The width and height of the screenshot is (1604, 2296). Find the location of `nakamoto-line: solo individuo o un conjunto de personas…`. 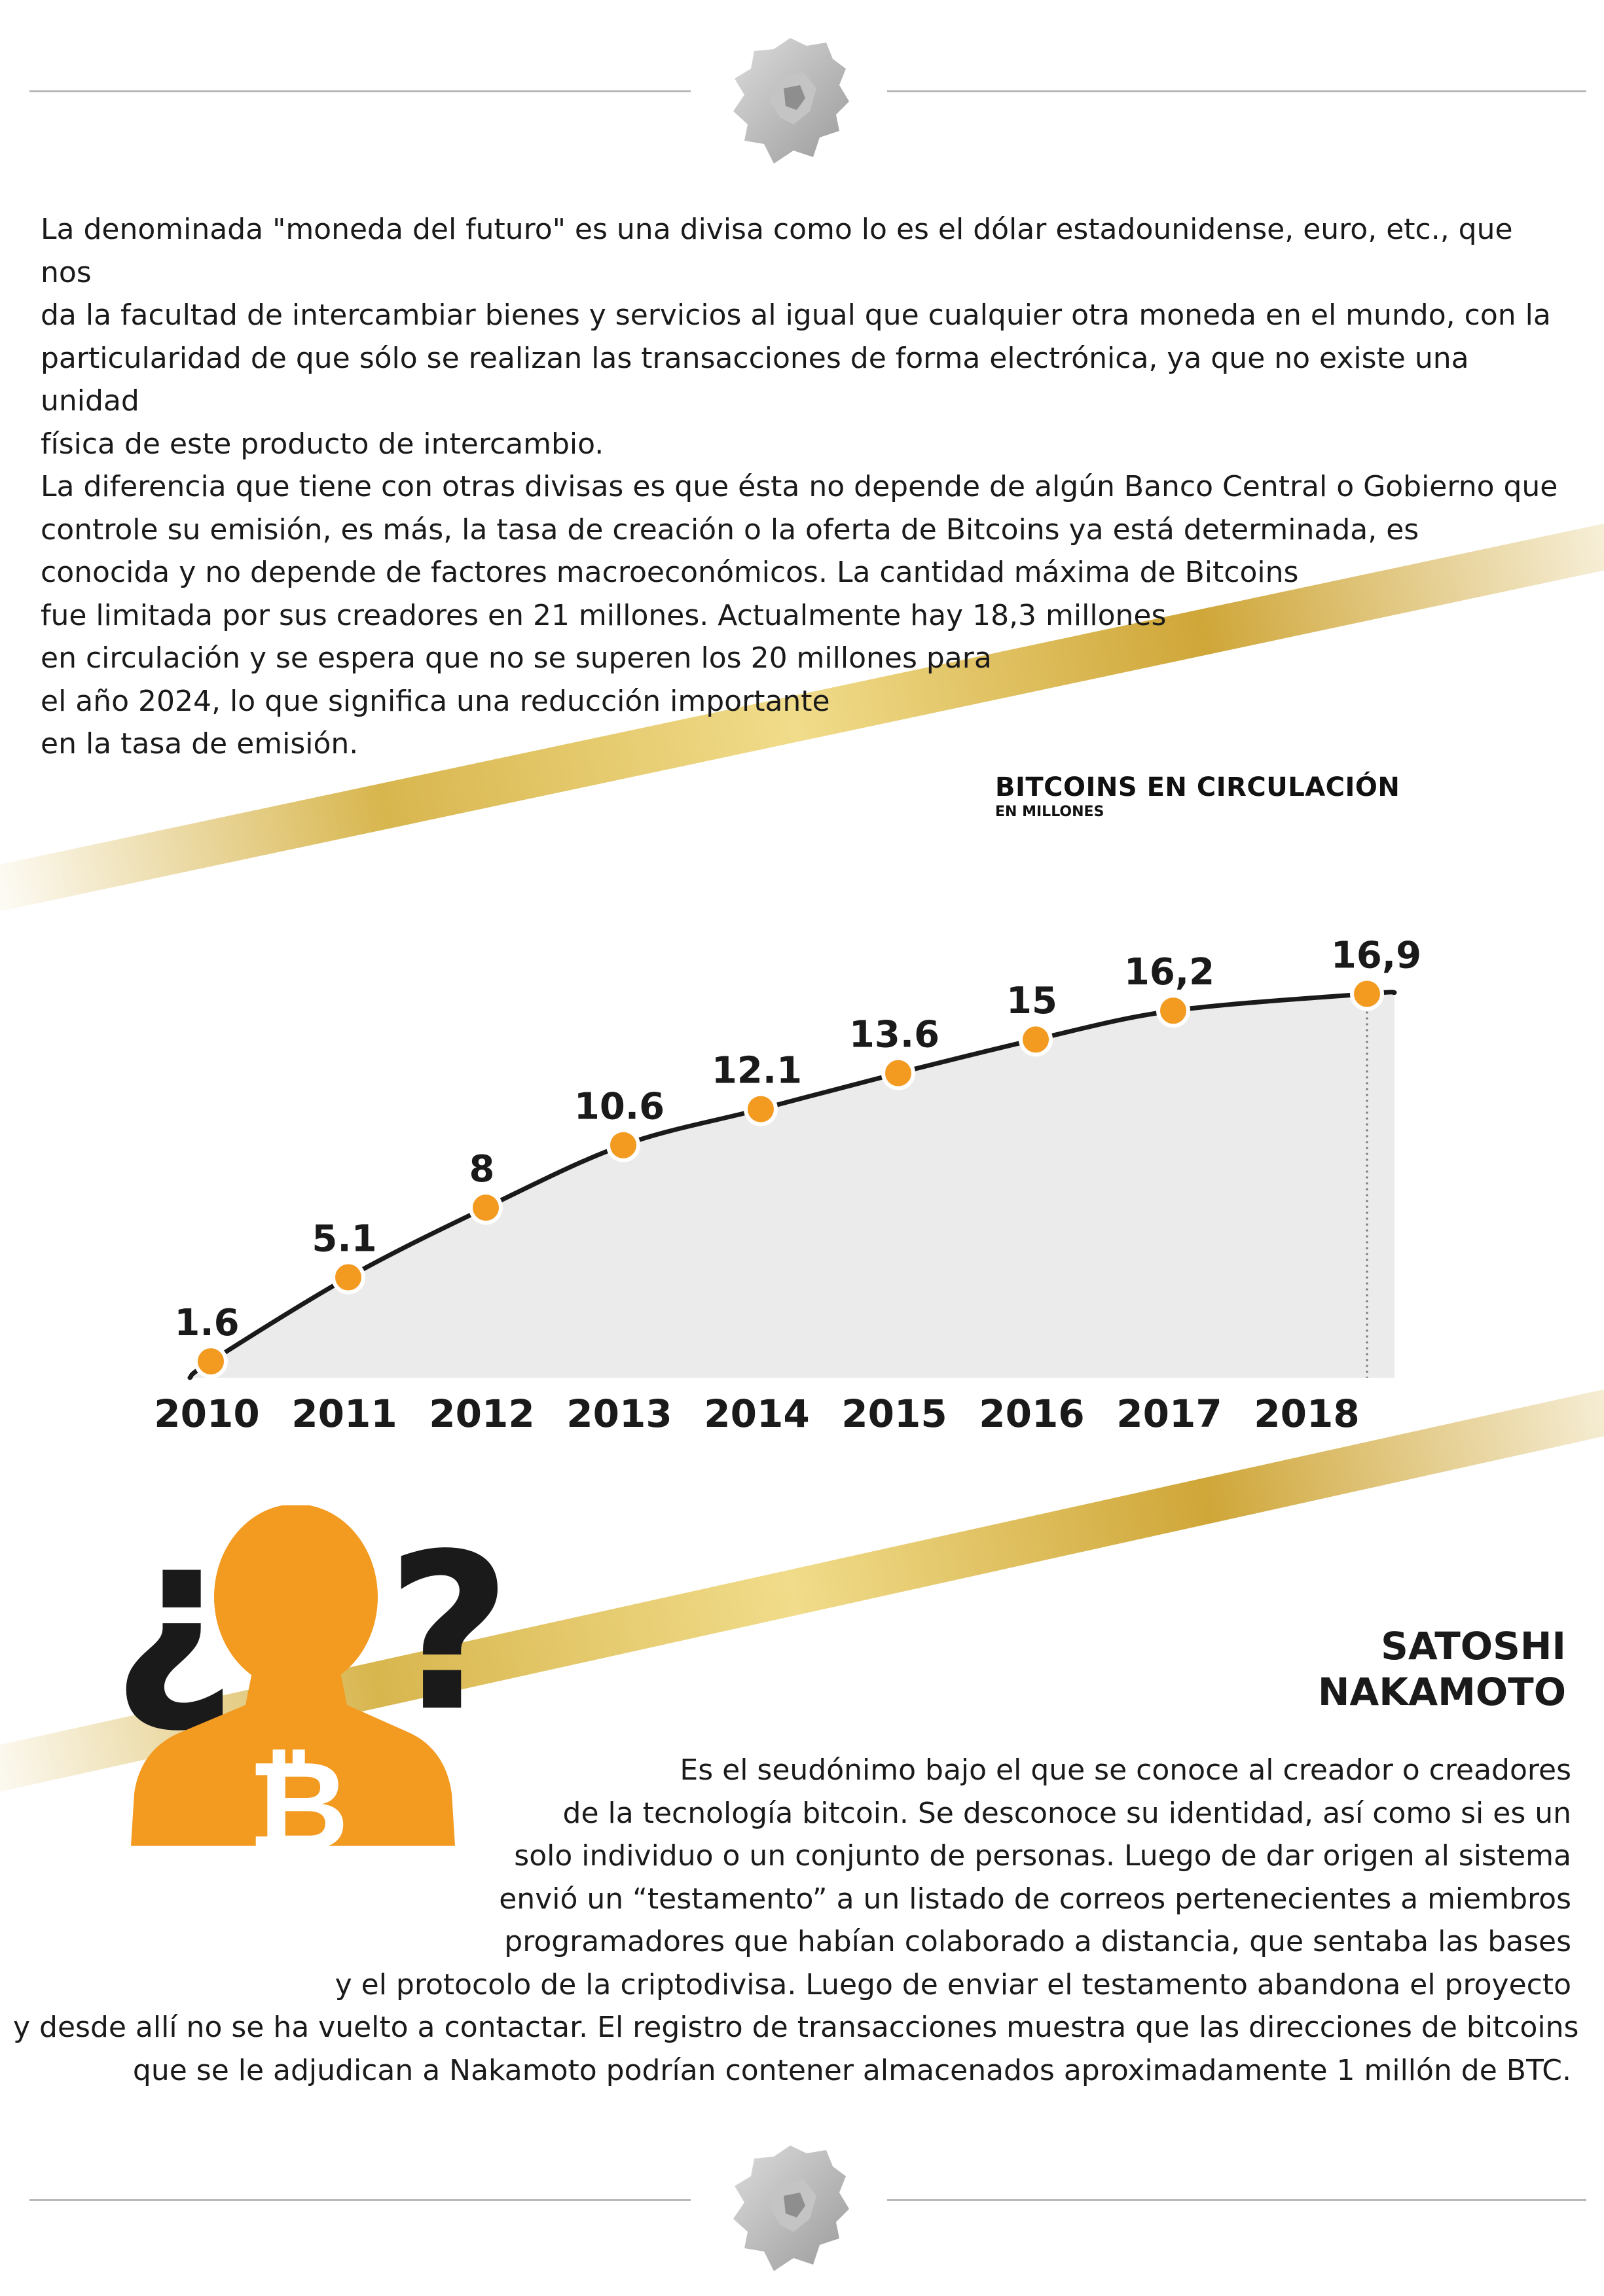

nakamoto-line: solo individuo o un conjunto de personas… is located at coordinates (1042, 1856).